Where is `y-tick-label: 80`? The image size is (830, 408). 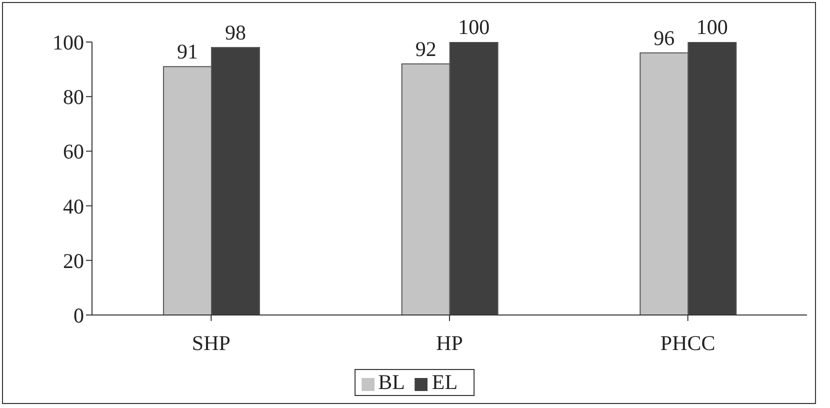
y-tick-label: 80 is located at coordinates (73, 97).